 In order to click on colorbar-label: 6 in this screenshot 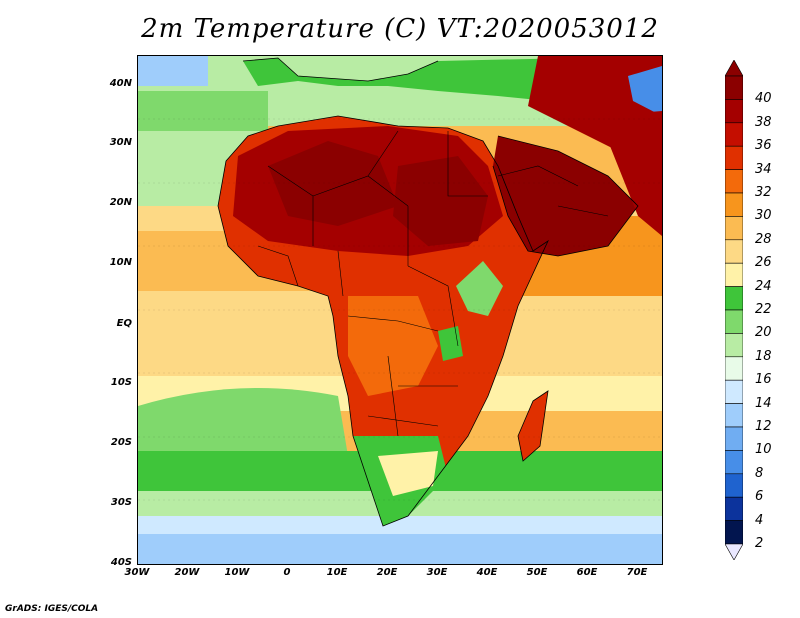, I will do `click(759, 497)`.